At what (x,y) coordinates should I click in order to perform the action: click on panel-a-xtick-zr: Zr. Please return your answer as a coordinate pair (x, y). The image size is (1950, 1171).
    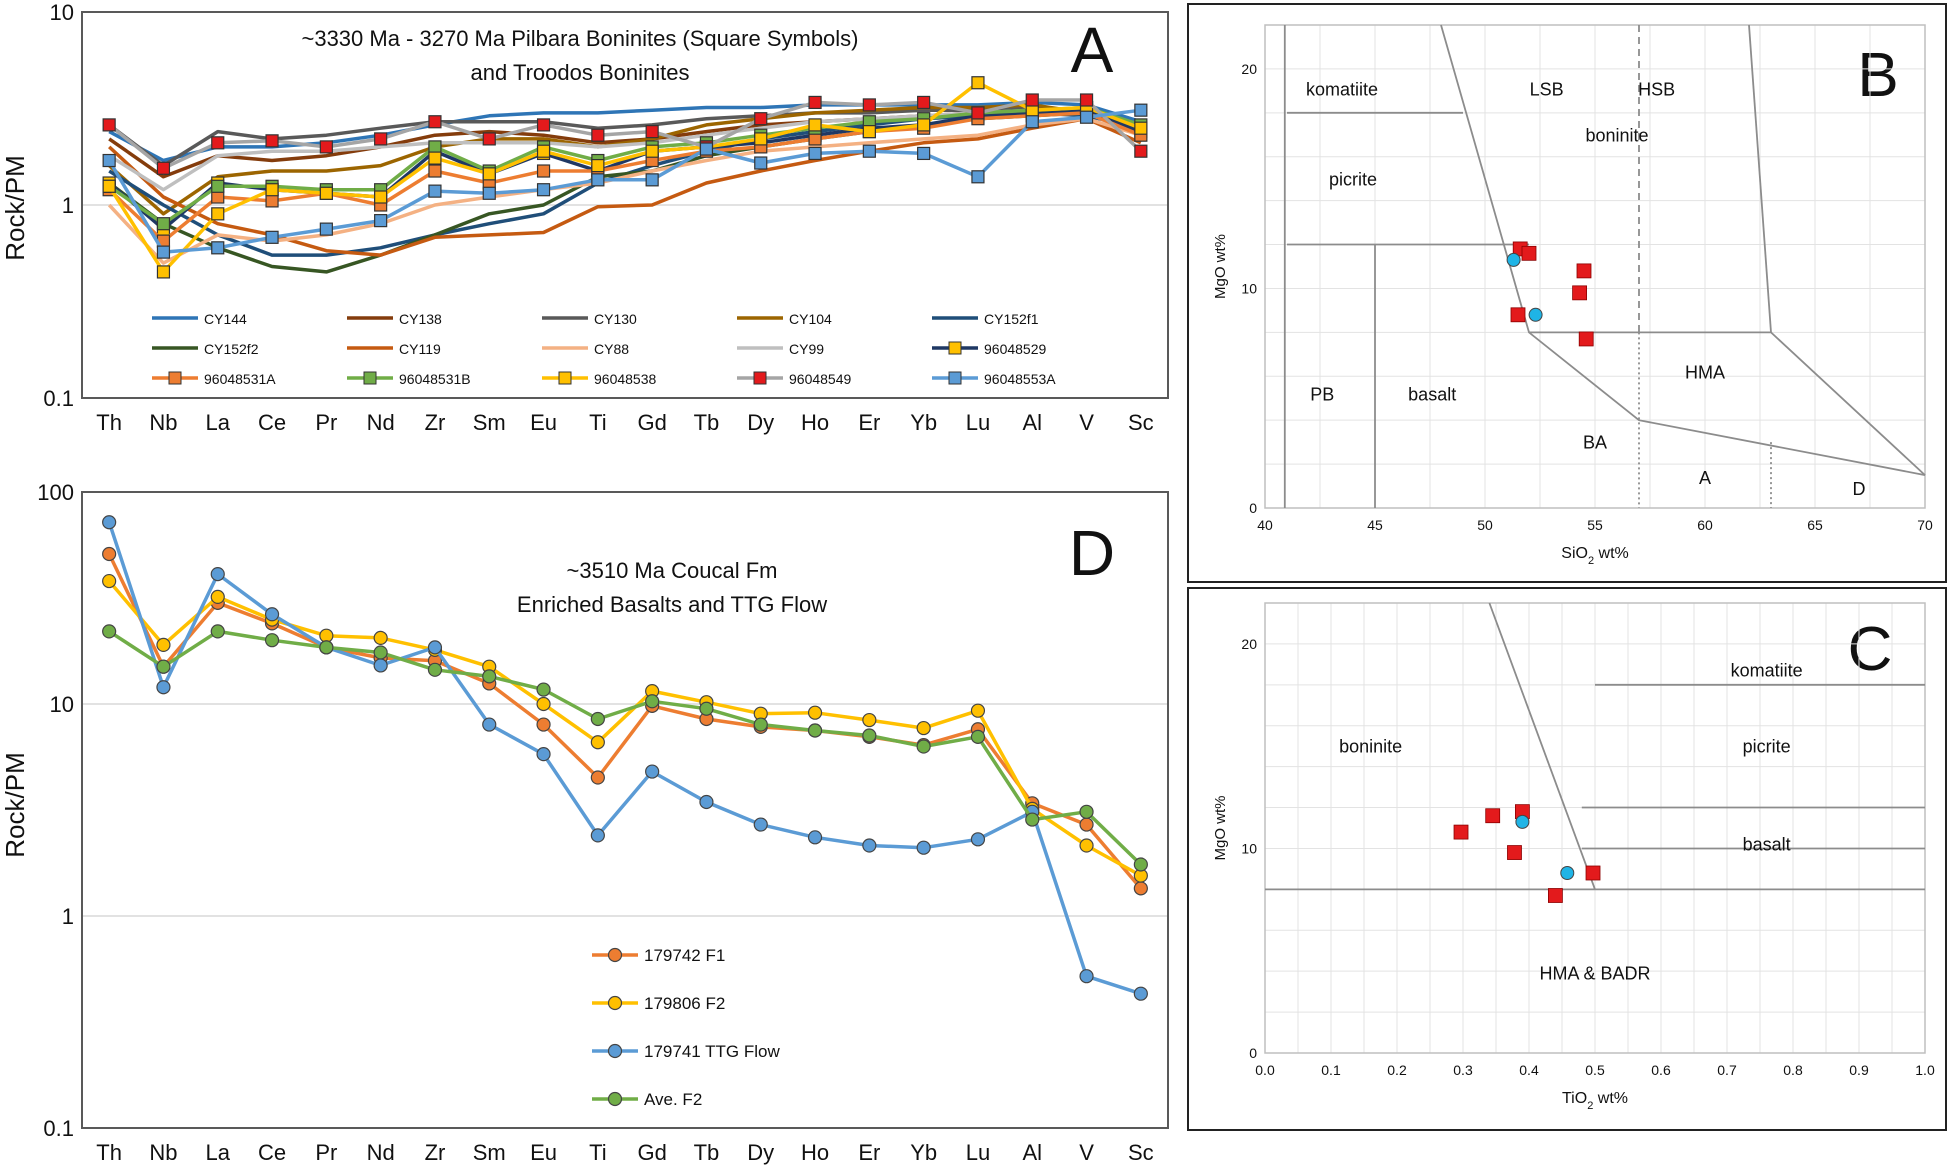
    Looking at the image, I should click on (435, 422).